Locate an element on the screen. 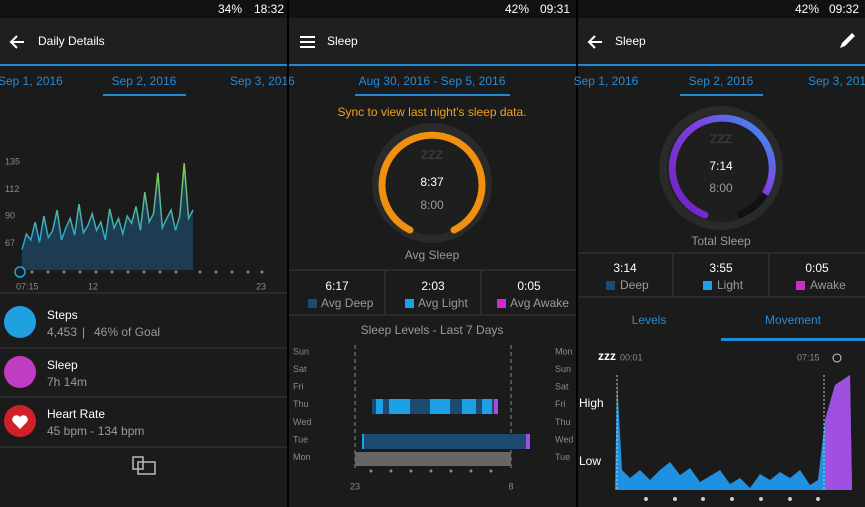  ring-value: 8:37 is located at coordinates (432, 182).